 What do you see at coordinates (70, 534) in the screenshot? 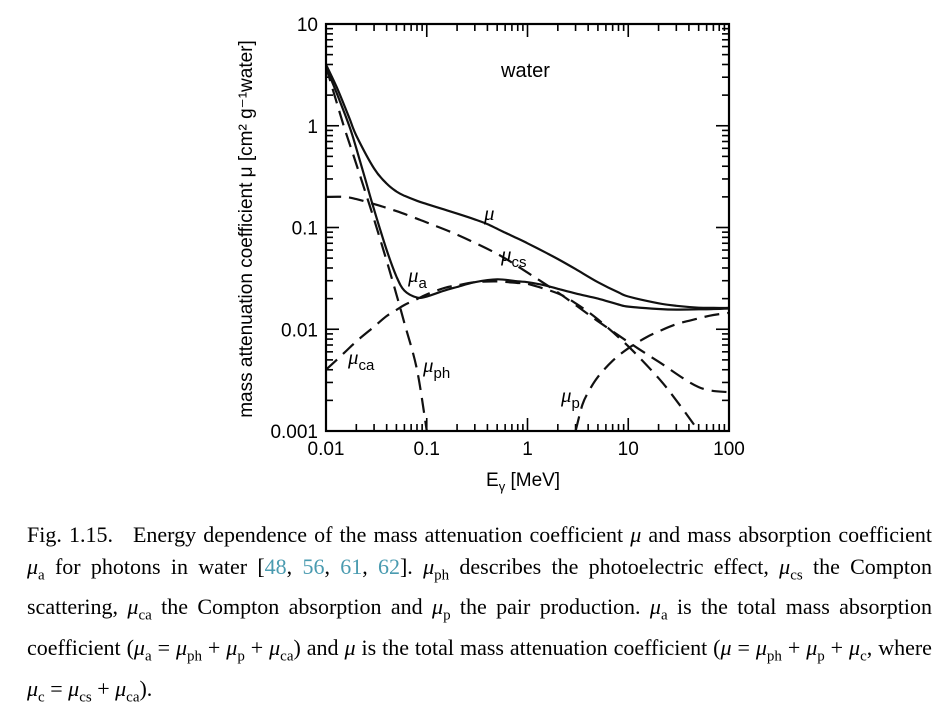
I see `caption-lead: Fig. 1.15.` at bounding box center [70, 534].